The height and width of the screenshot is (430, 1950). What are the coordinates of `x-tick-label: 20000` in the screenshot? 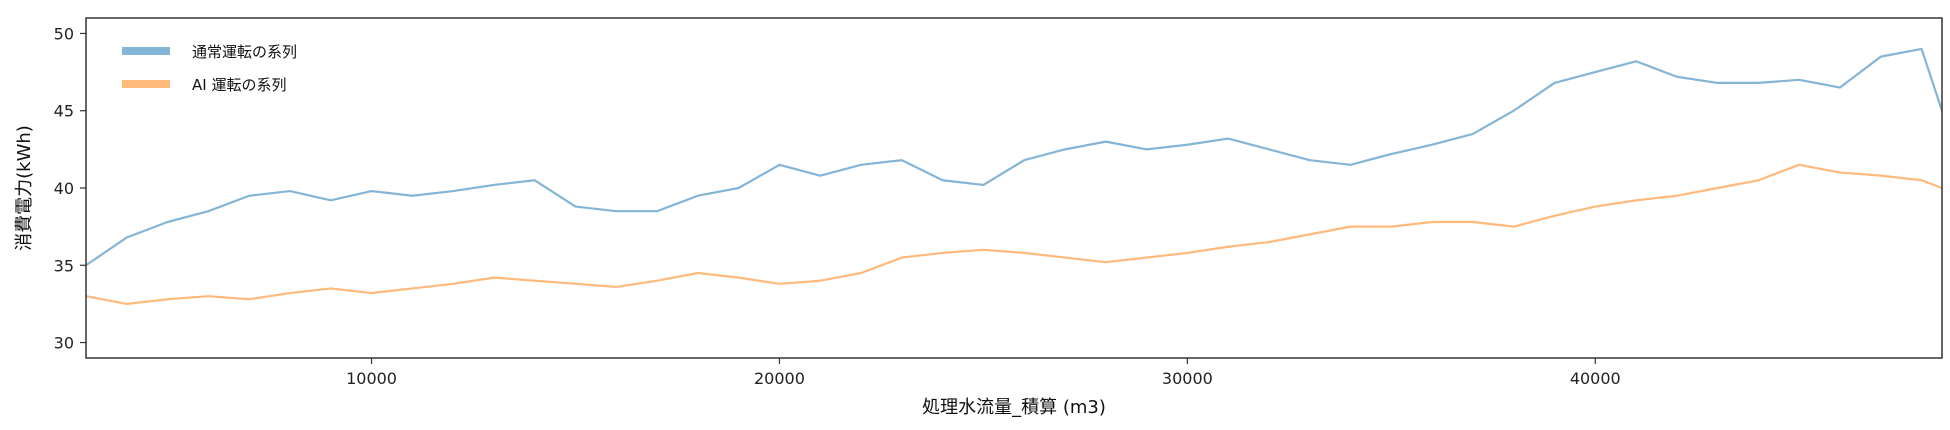 It's located at (779, 378).